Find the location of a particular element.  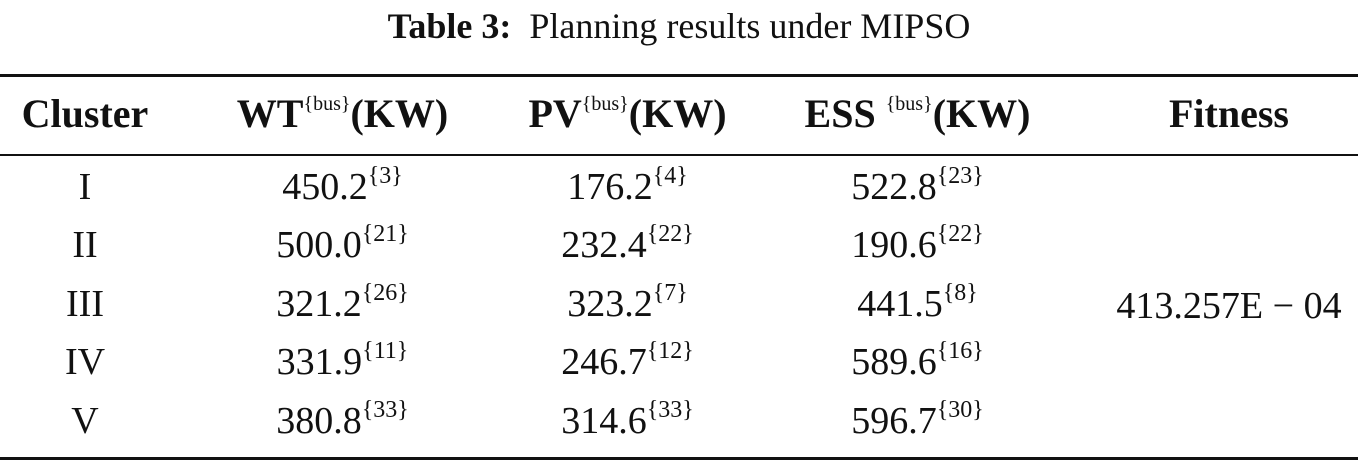

caption-label: Table 3: is located at coordinates (449, 26).